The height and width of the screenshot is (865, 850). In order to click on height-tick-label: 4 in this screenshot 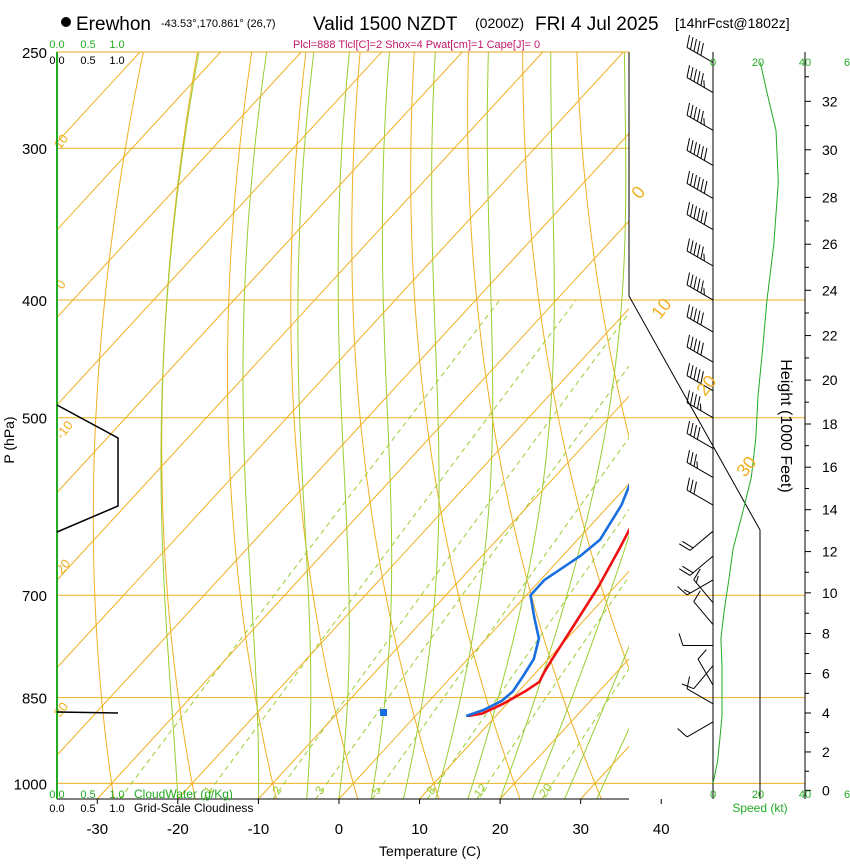, I will do `click(826, 713)`.